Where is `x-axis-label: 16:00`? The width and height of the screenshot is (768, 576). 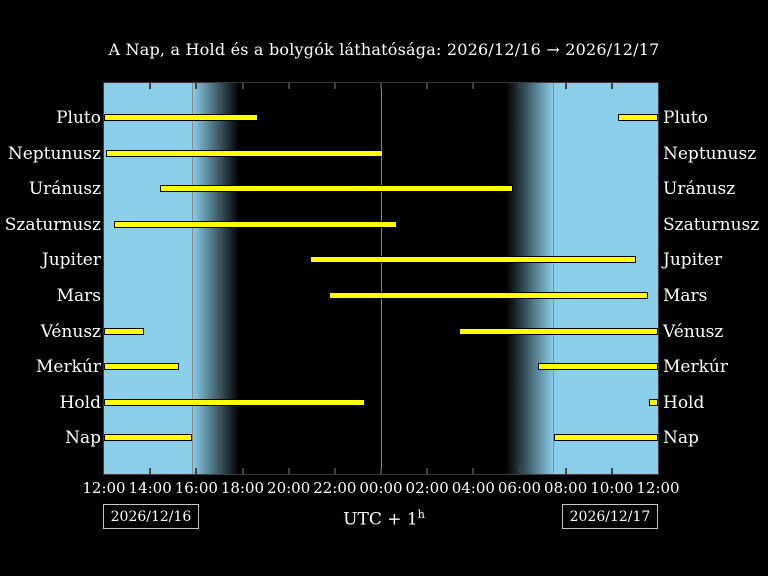
x-axis-label: 16:00 is located at coordinates (196, 488).